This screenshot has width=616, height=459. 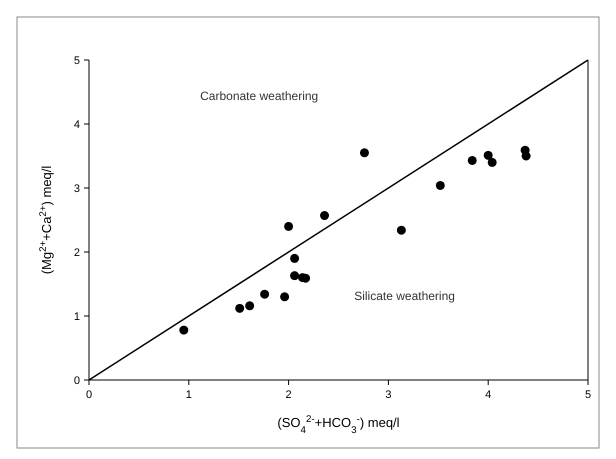 What do you see at coordinates (388, 395) in the screenshot?
I see `x-tick-label: 3` at bounding box center [388, 395].